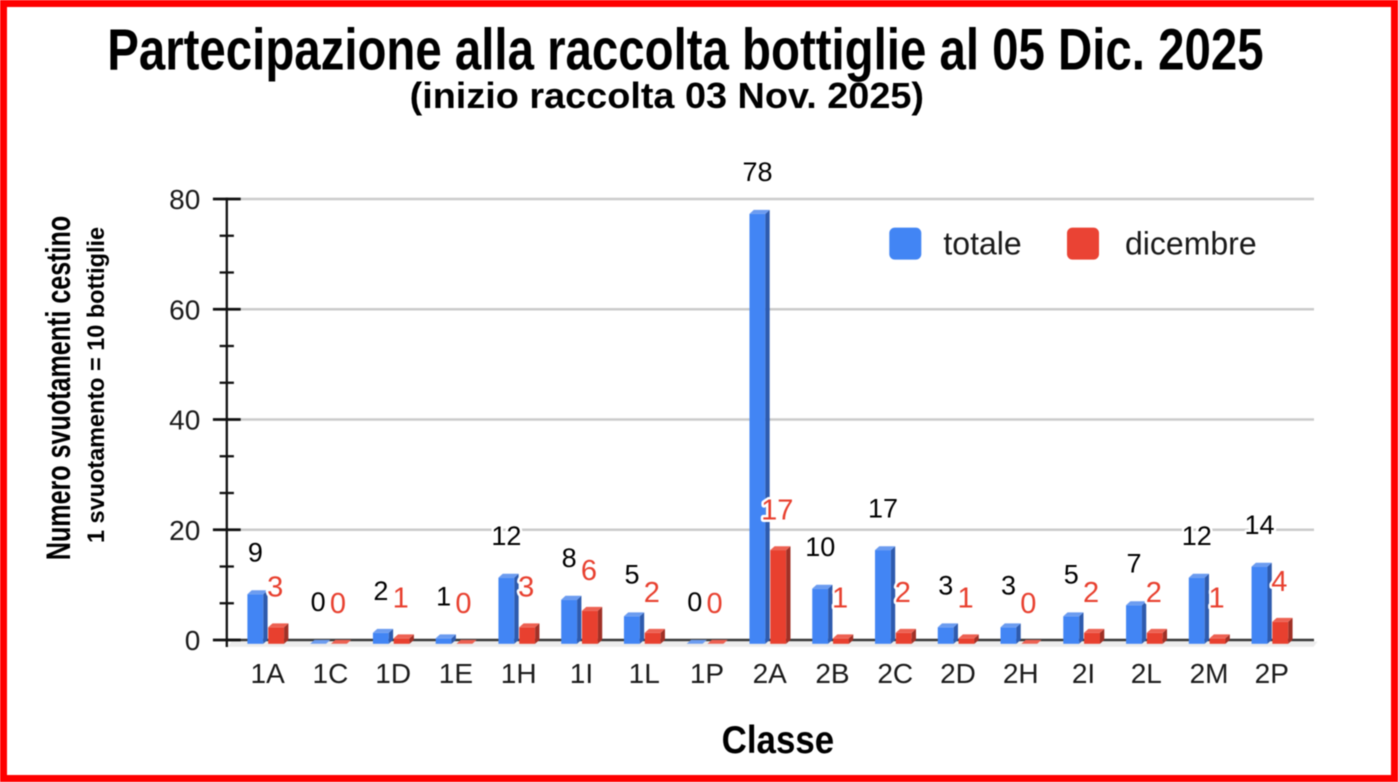 The width and height of the screenshot is (1398, 782). What do you see at coordinates (268, 673) in the screenshot?
I see `svg-text: 1A` at bounding box center [268, 673].